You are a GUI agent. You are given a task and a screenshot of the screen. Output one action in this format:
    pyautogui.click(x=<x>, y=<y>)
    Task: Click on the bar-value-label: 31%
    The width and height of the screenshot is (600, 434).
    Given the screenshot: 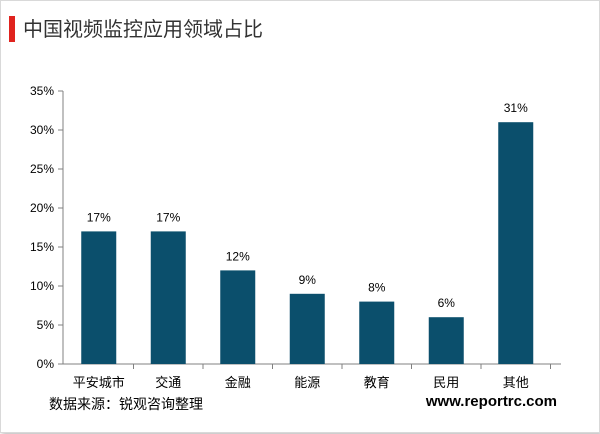 What is the action you would take?
    pyautogui.click(x=516, y=108)
    